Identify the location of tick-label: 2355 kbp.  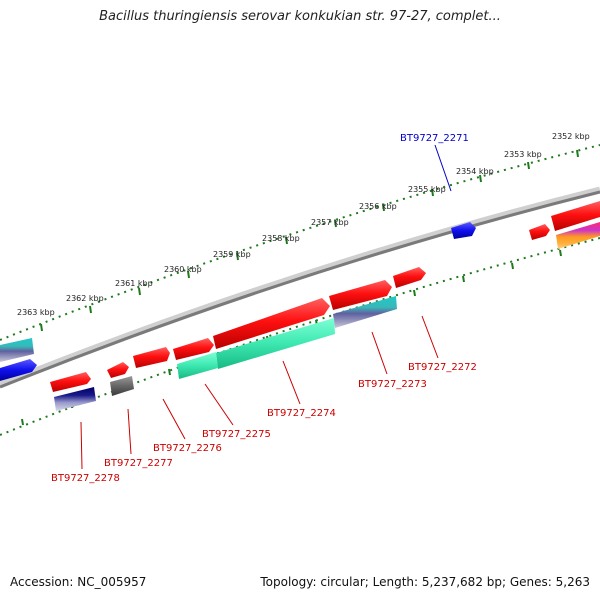
(427, 189).